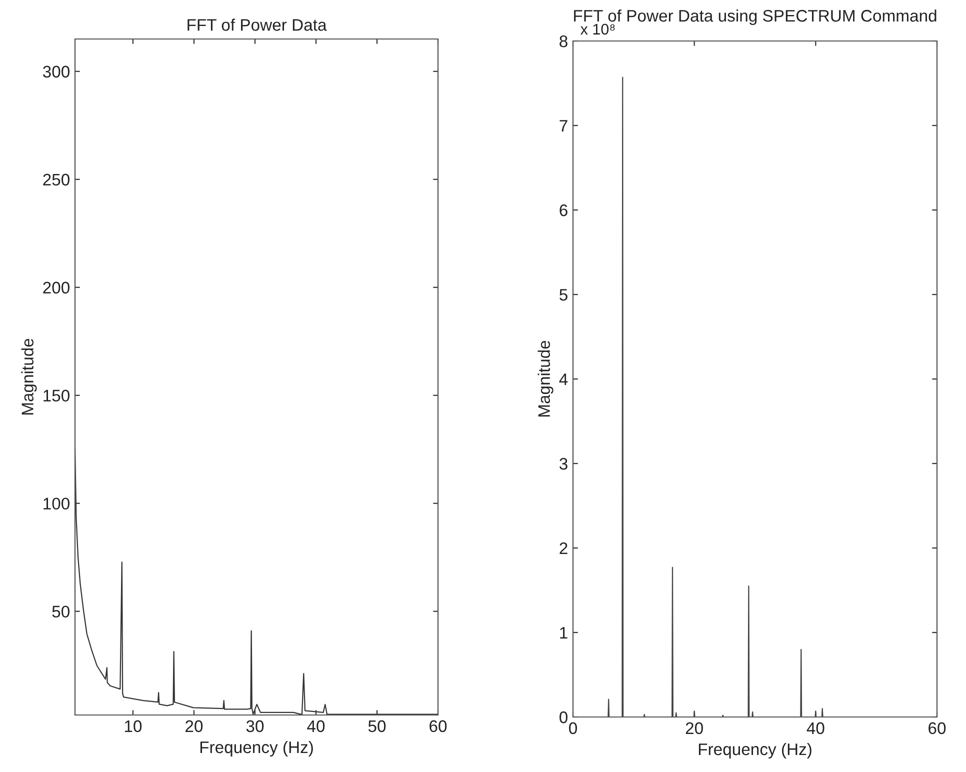 The width and height of the screenshot is (966, 772). What do you see at coordinates (564, 633) in the screenshot?
I see `y-tick-label: 1` at bounding box center [564, 633].